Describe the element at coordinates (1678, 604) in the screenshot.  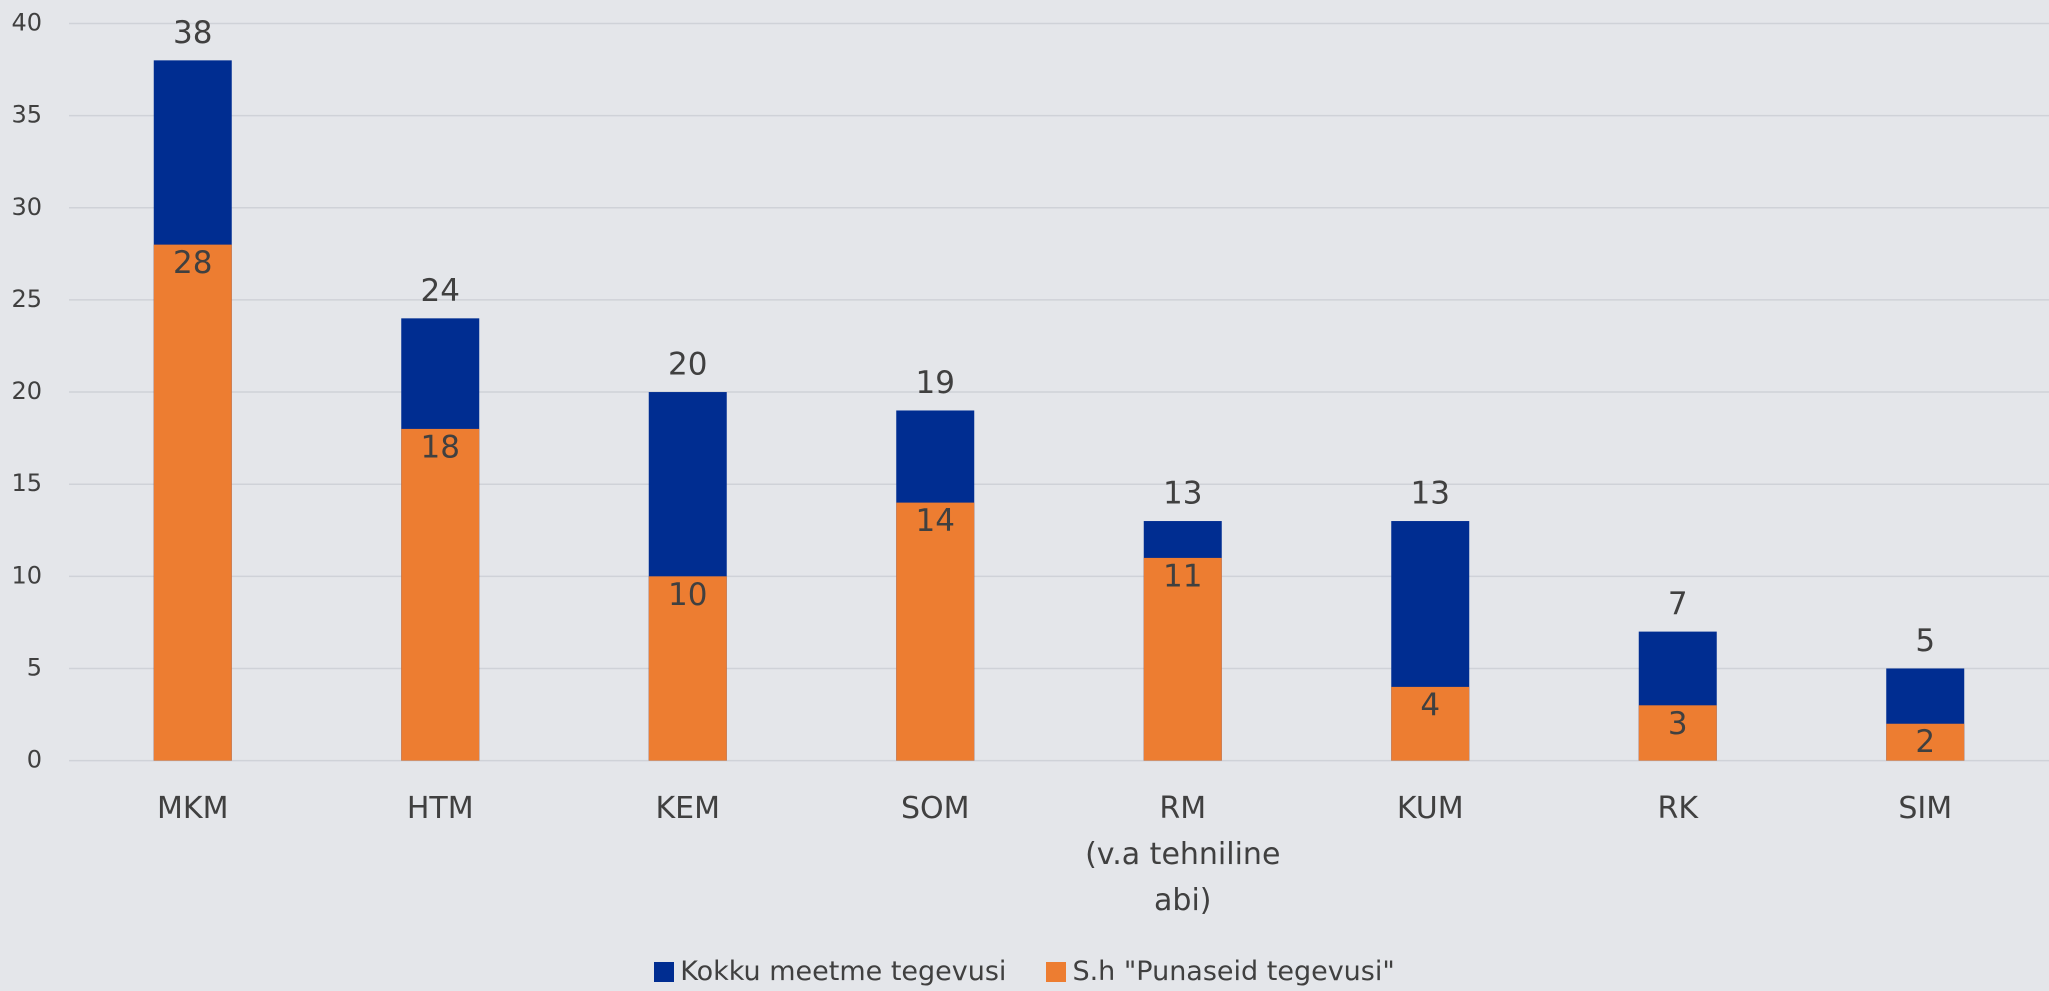
I see `value-label: 7` at that location.